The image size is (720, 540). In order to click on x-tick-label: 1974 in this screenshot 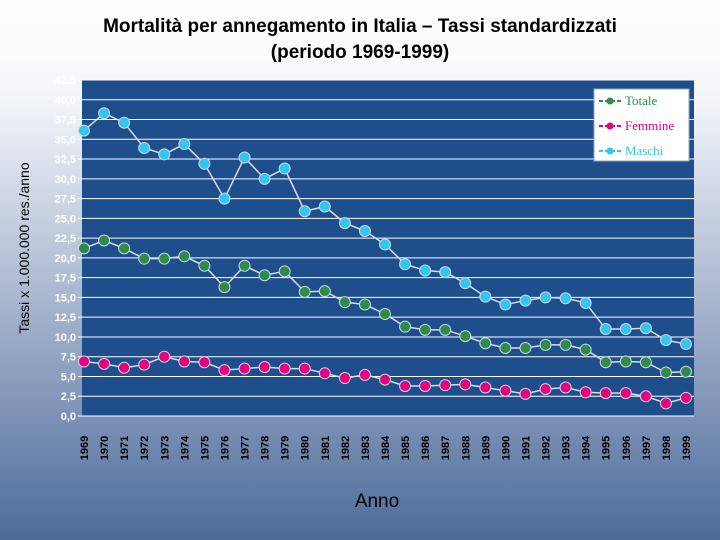, I will do `click(185, 447)`.